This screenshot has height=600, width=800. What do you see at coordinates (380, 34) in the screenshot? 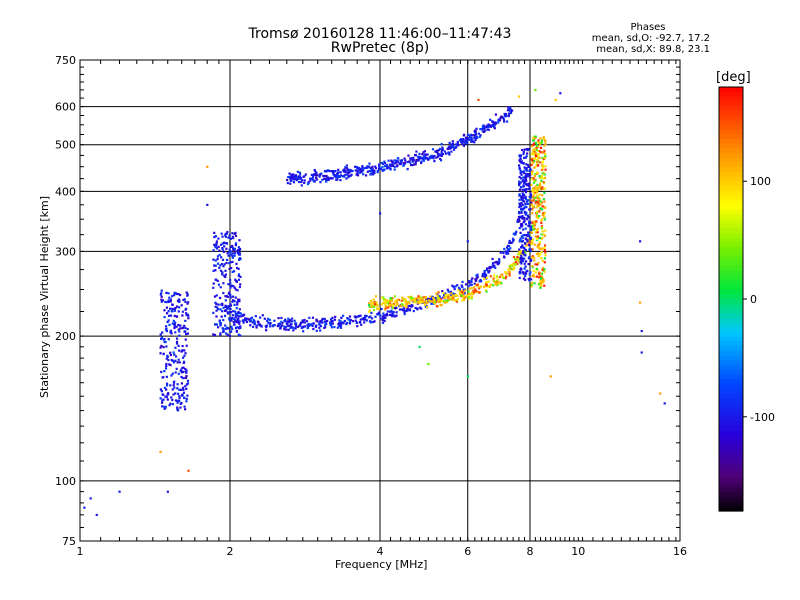
I see `chart-title: Tromsø 20160128 11:46:00–11:47:43` at bounding box center [380, 34].